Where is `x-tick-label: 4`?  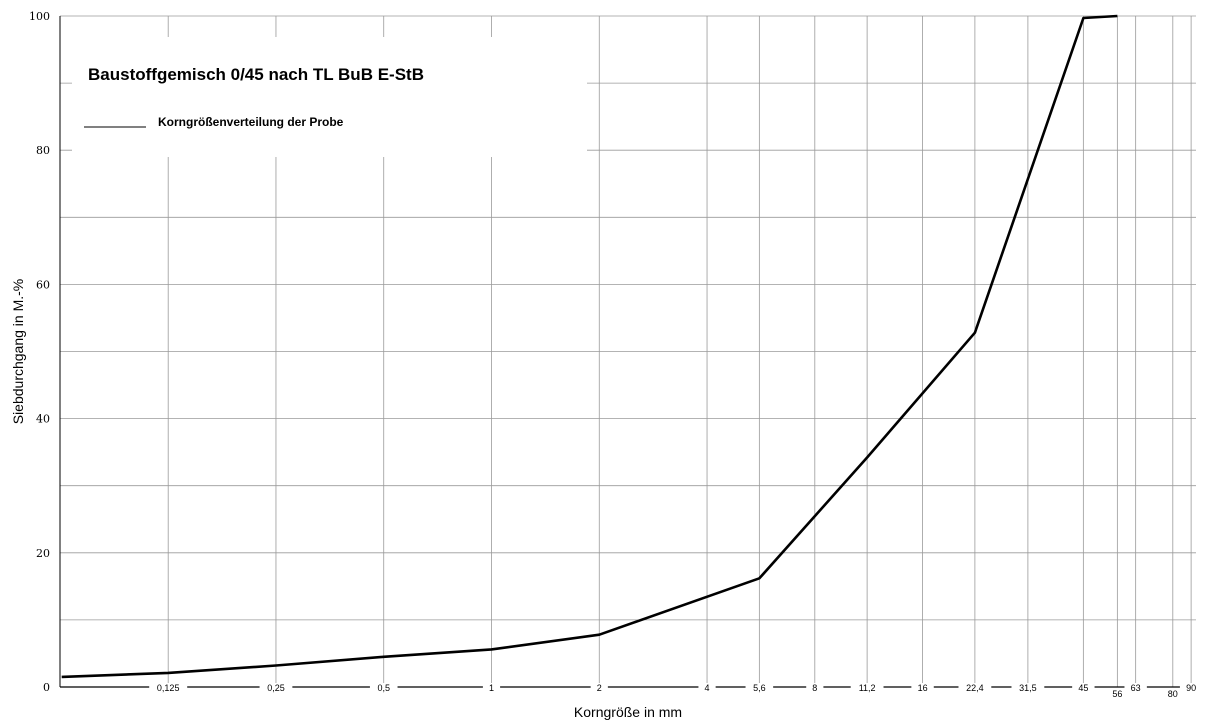
x-tick-label: 4 is located at coordinates (707, 688).